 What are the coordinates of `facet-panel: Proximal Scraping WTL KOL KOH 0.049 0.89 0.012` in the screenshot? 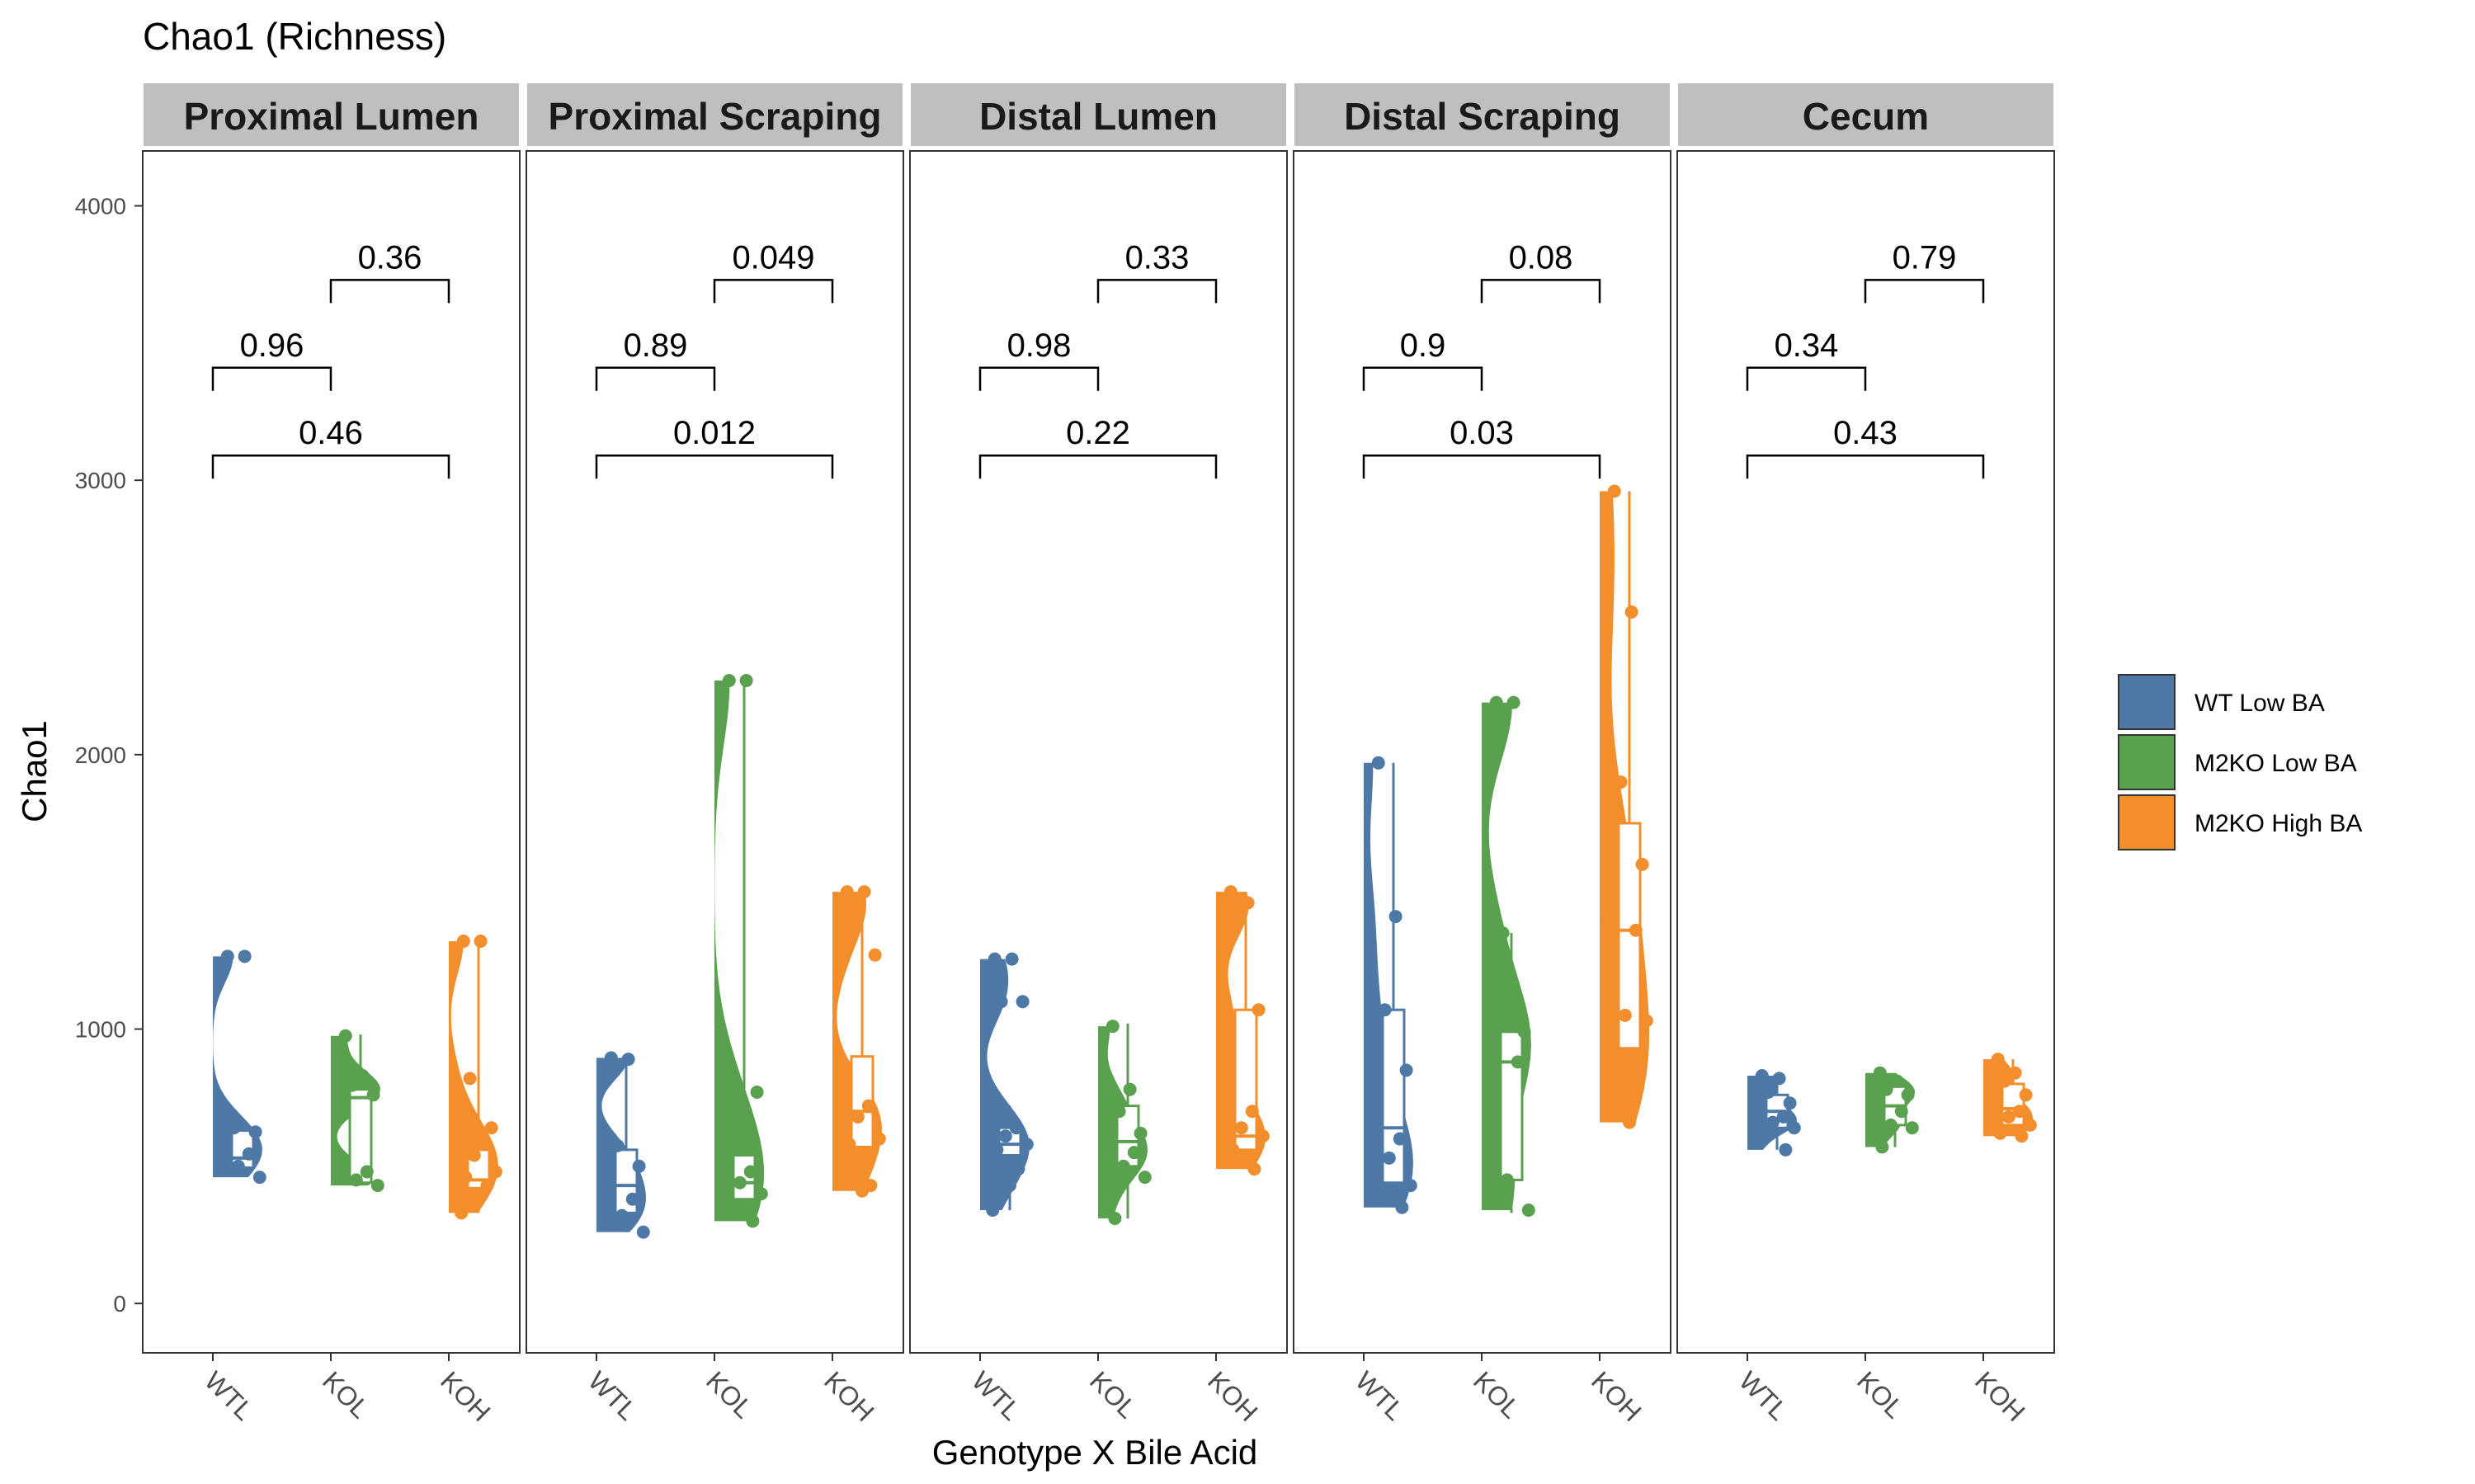 It's located at (715, 754).